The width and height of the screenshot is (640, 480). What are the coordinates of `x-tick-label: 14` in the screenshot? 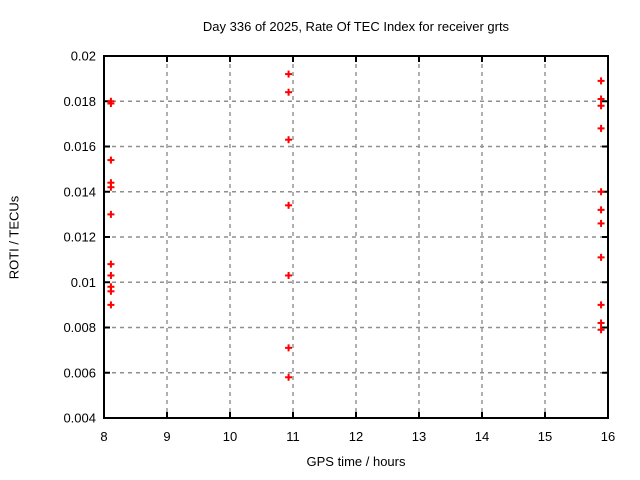 It's located at (482, 436).